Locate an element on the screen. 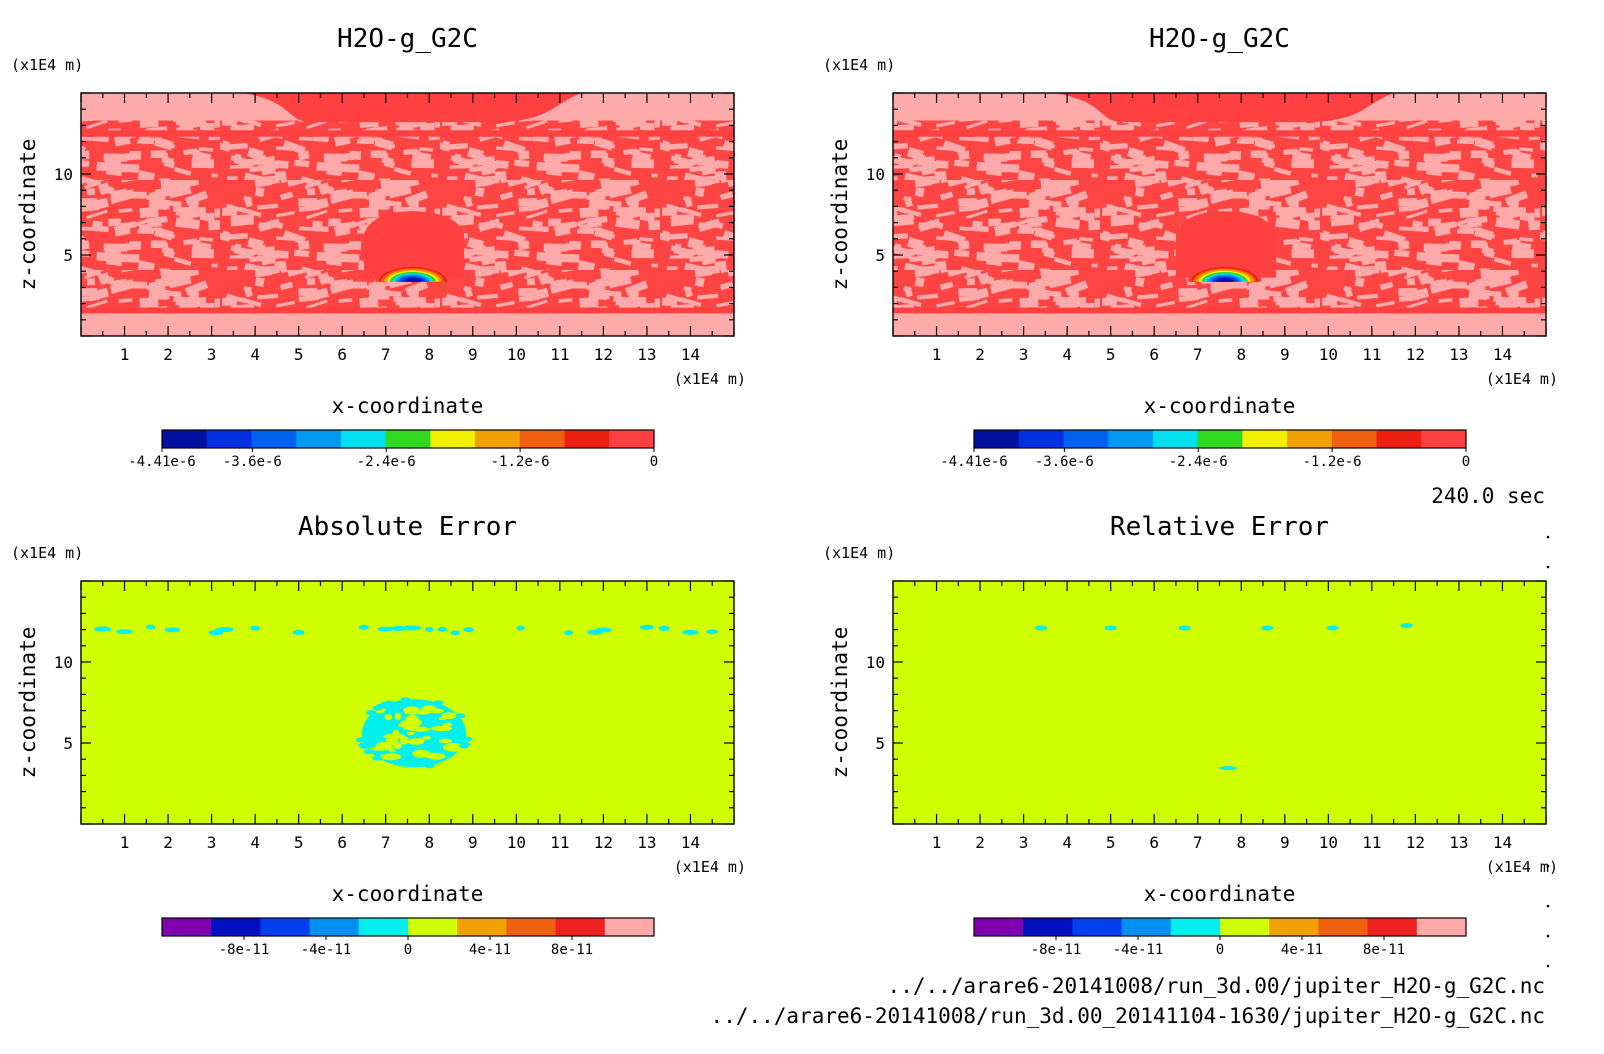 The height and width of the screenshot is (1054, 1604). colorbar-tick-label: -4e-11 is located at coordinates (326, 950).